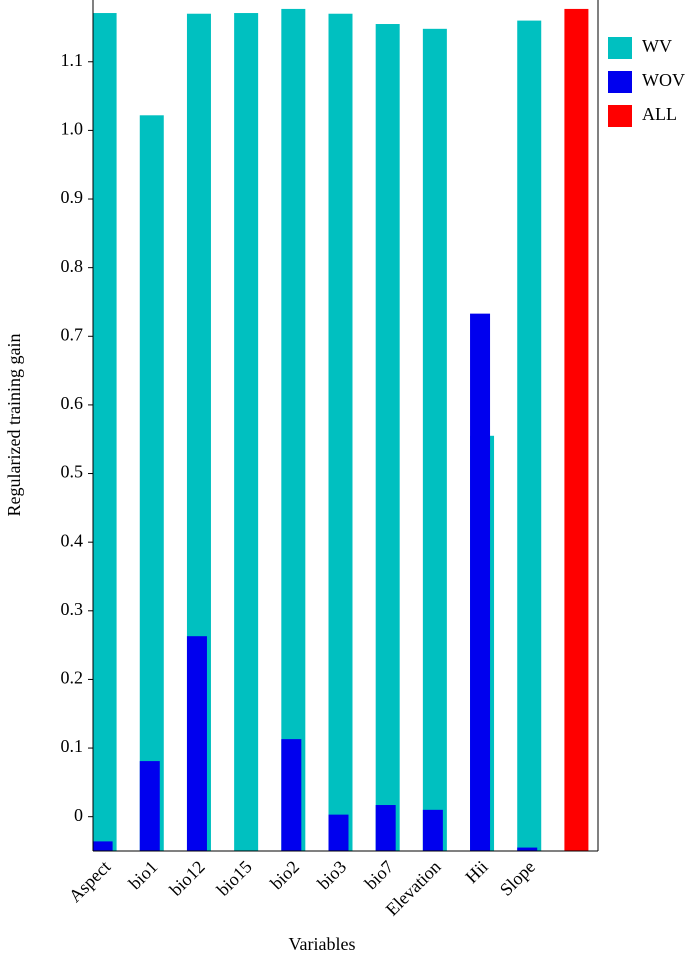 The width and height of the screenshot is (685, 959). What do you see at coordinates (331, 875) in the screenshot?
I see `x-tick-label: bio3` at bounding box center [331, 875].